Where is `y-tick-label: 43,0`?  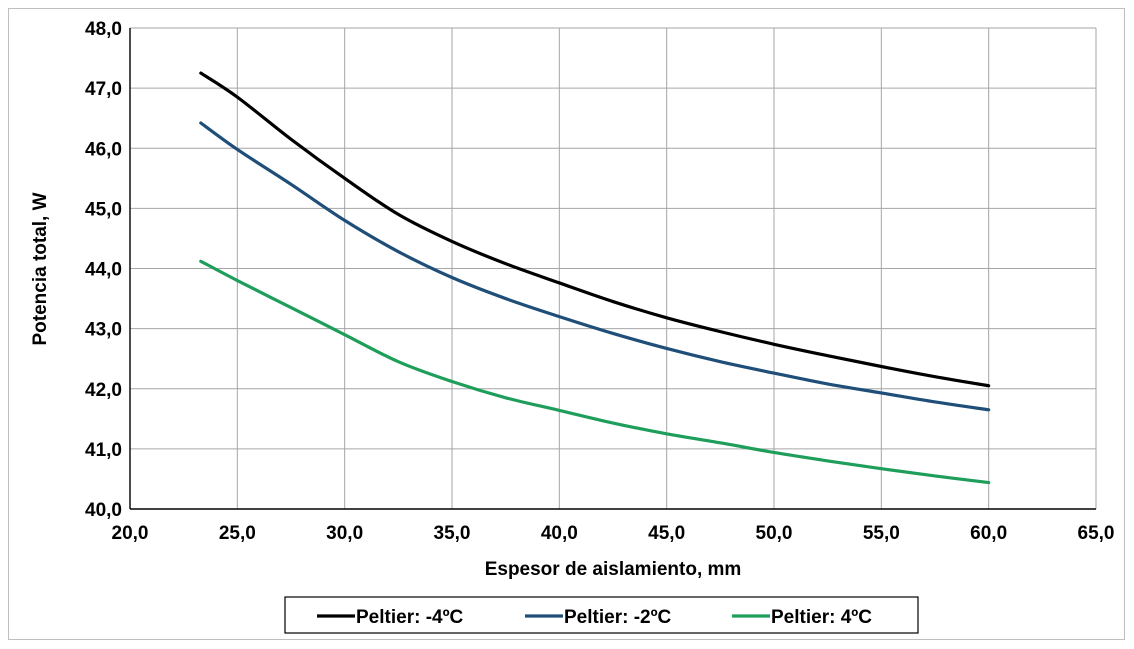 y-tick-label: 43,0 is located at coordinates (103, 330).